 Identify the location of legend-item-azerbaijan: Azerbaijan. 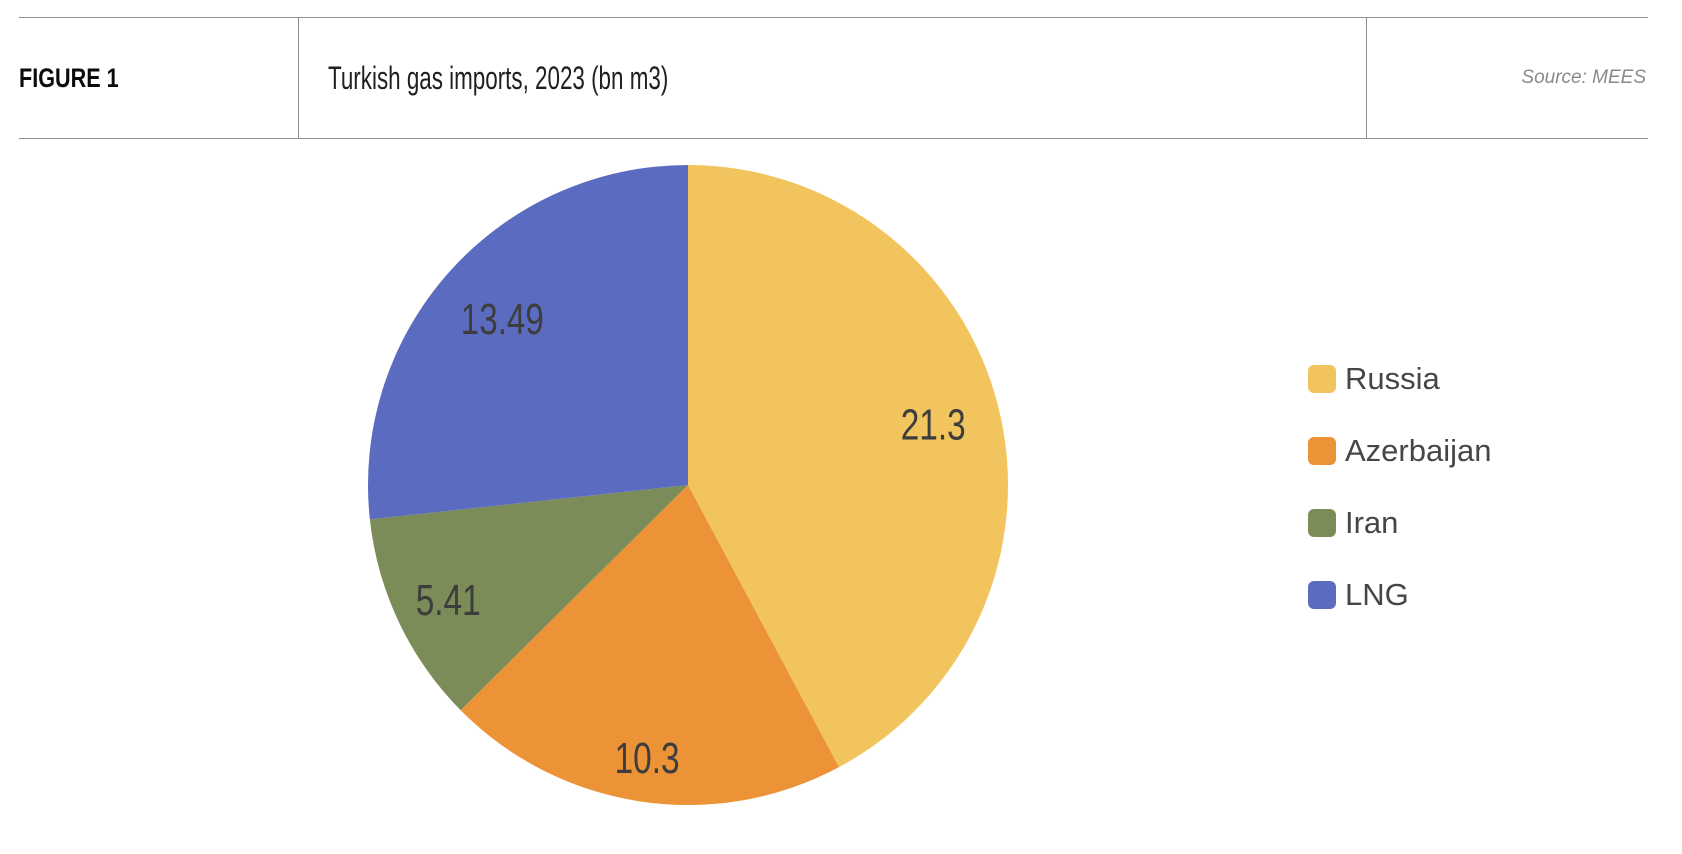
(1400, 450).